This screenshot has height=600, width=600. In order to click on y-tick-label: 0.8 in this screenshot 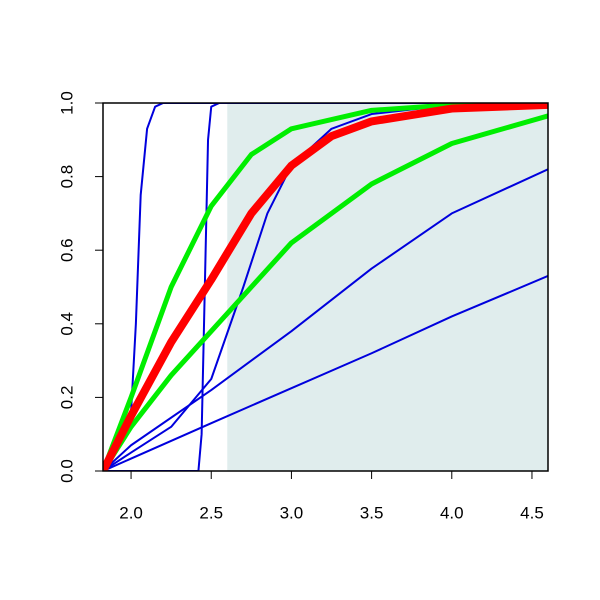, I will do `click(66, 177)`.